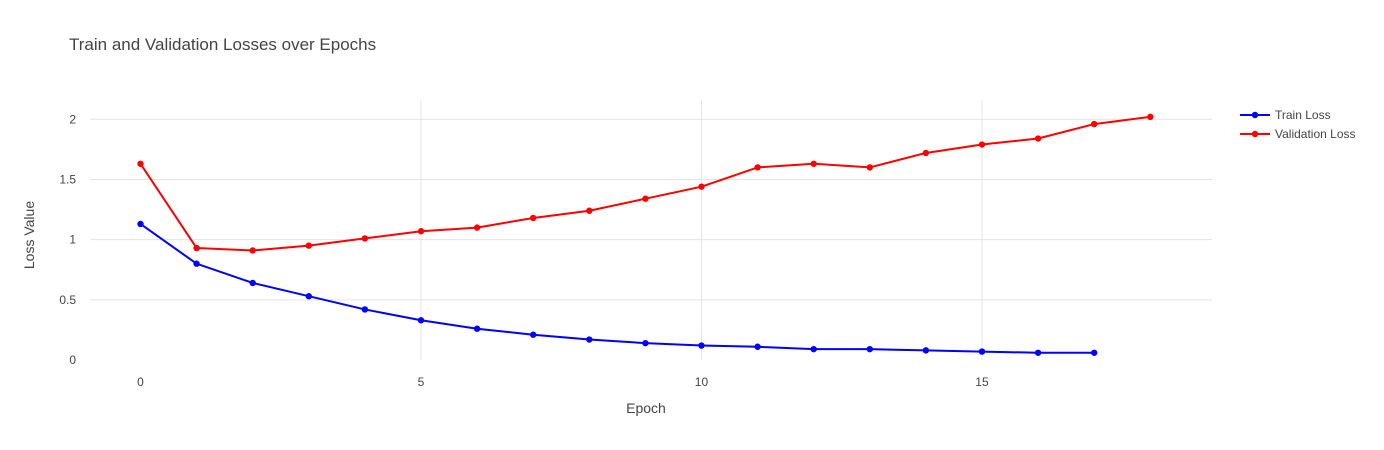 This screenshot has width=1384, height=450. Describe the element at coordinates (72, 119) in the screenshot. I see `y-tick-label: 2` at that location.